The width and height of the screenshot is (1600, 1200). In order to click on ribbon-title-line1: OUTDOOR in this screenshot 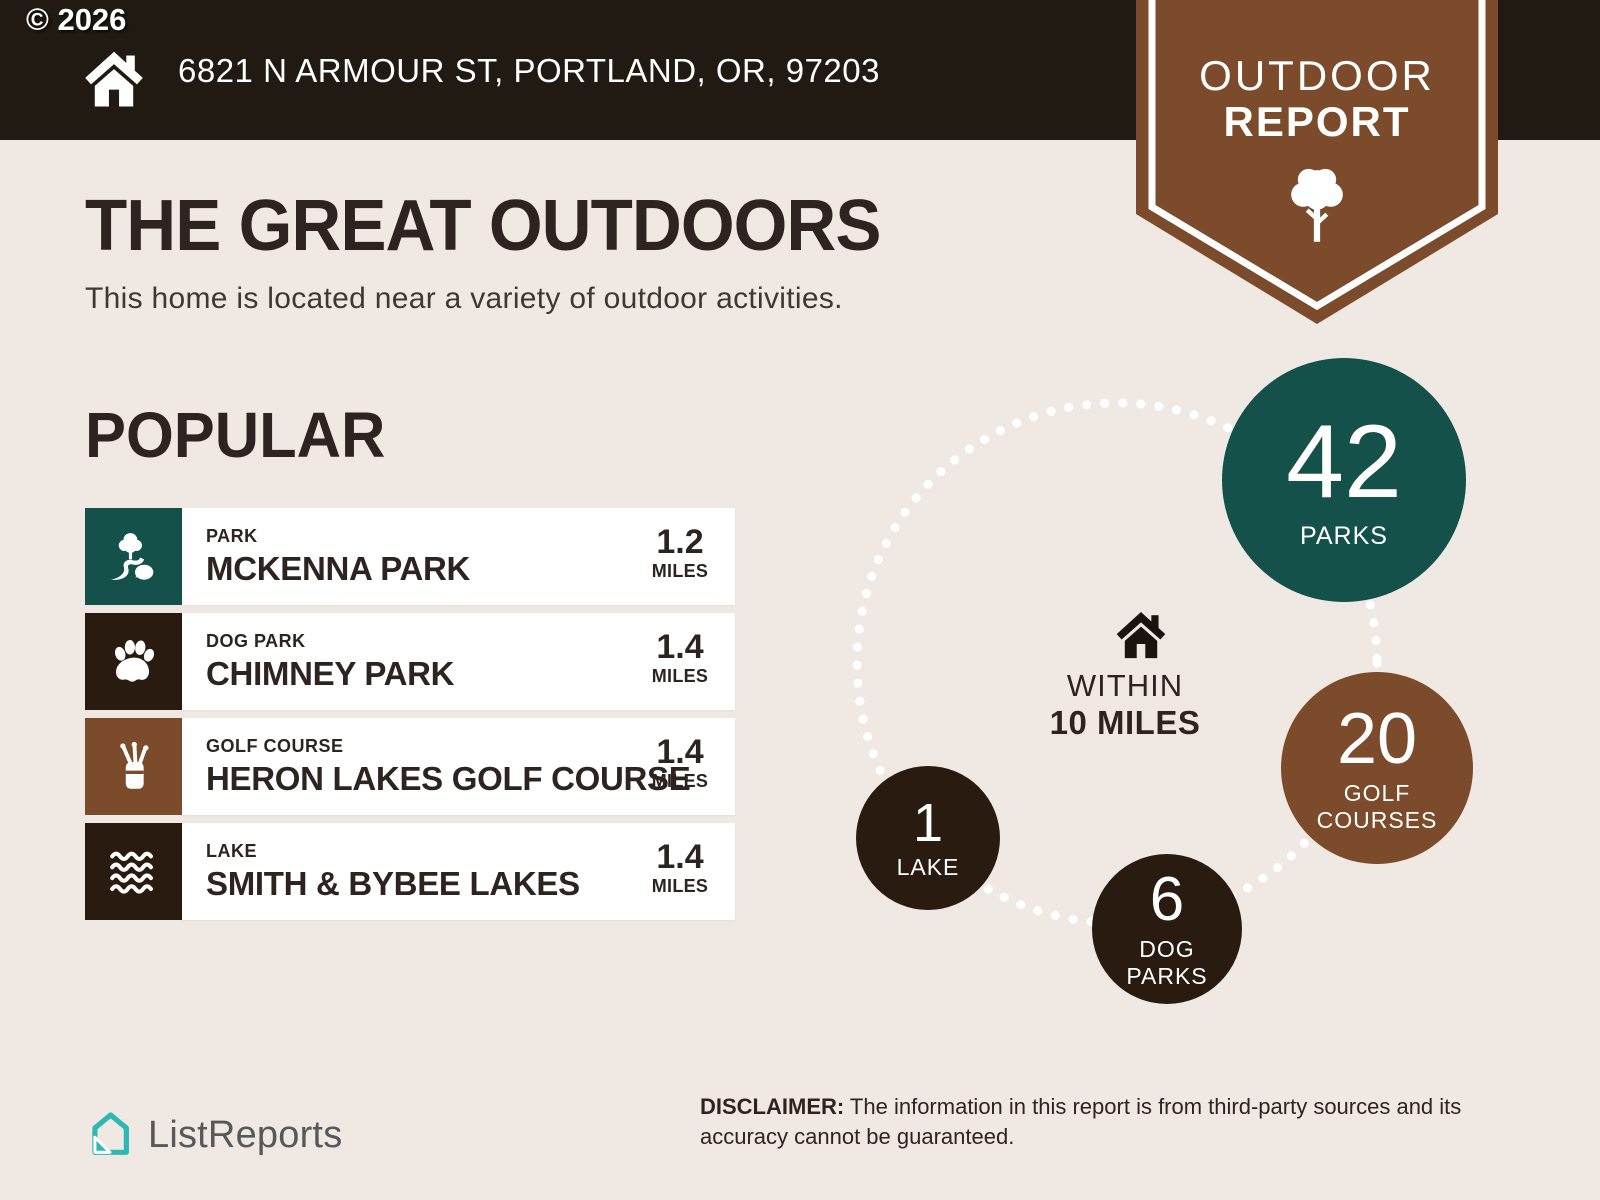, I will do `click(1317, 75)`.